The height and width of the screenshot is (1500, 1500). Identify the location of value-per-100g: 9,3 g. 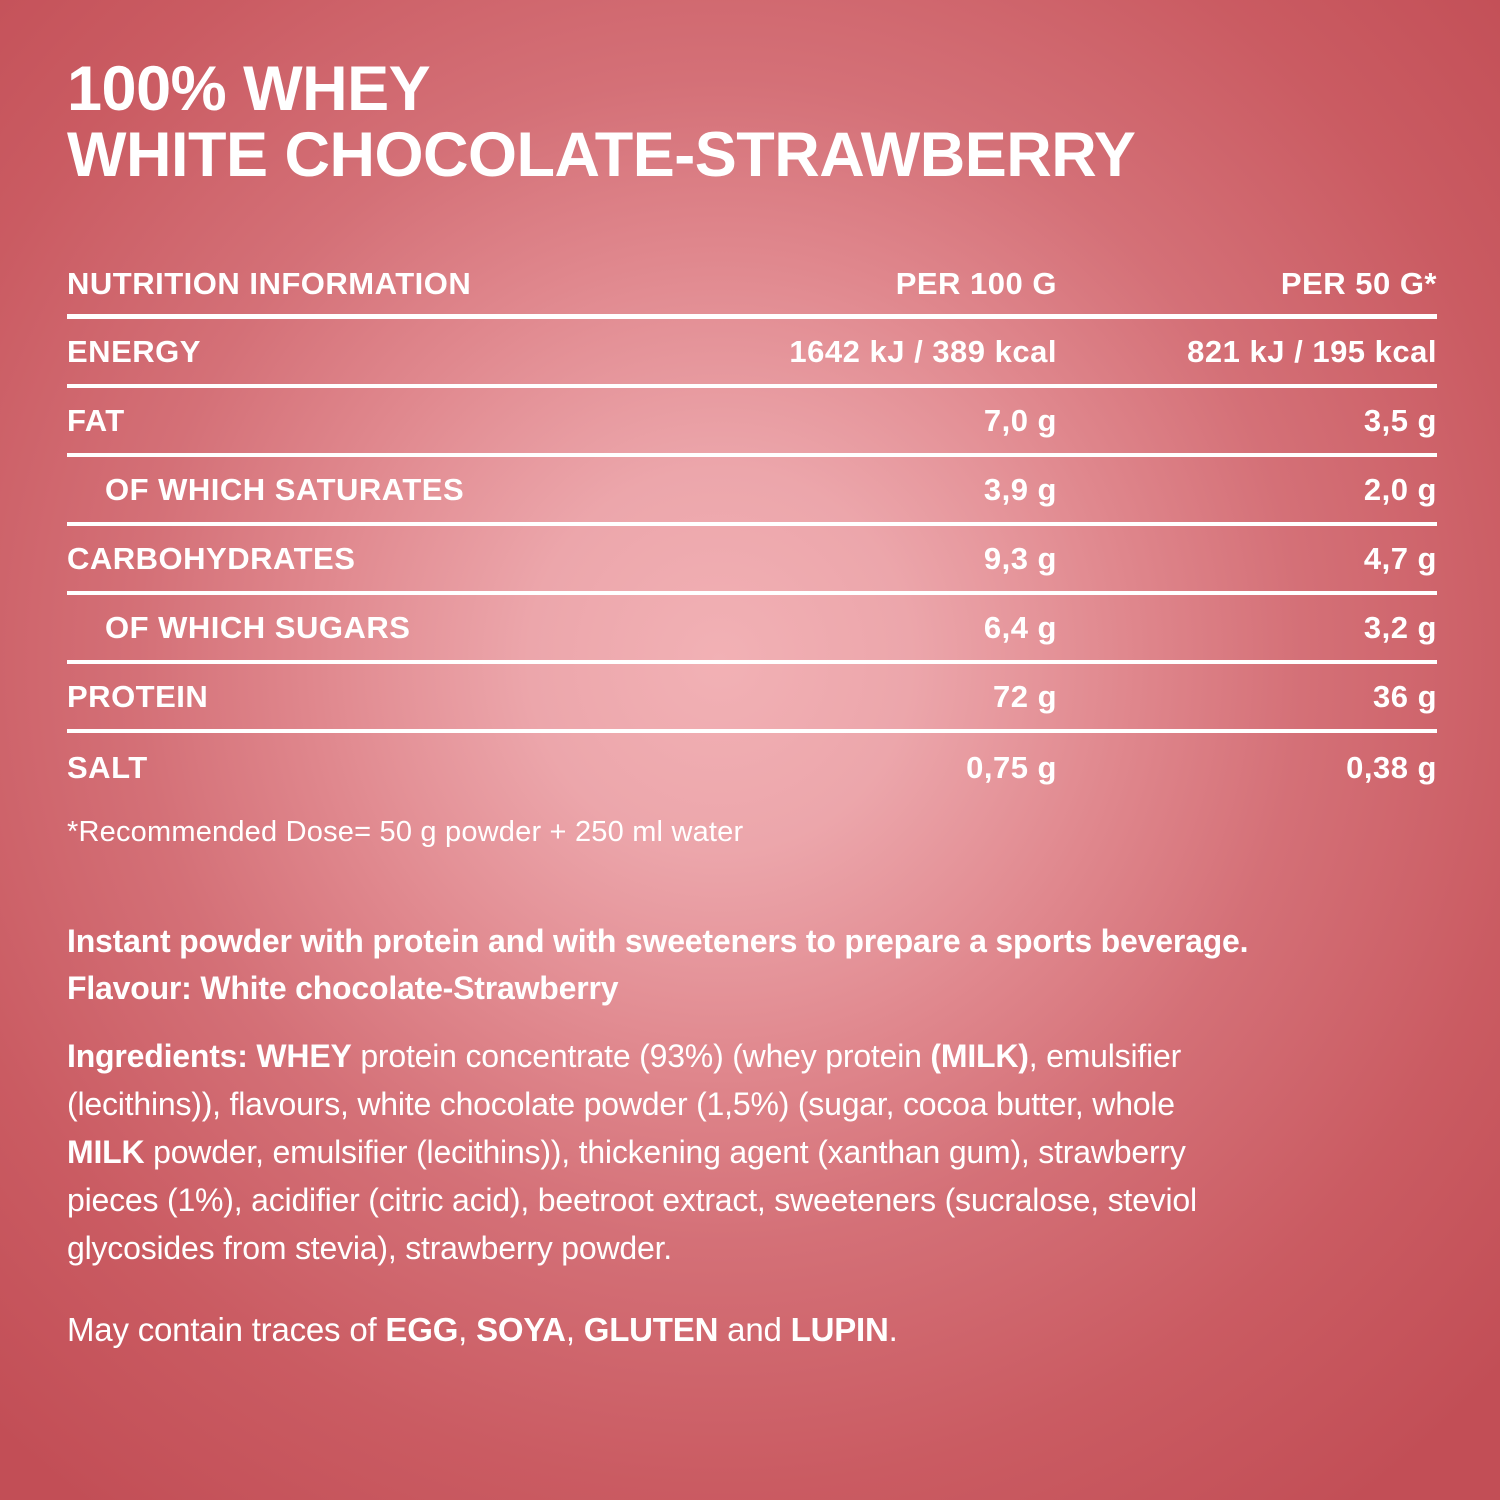
(1020, 558).